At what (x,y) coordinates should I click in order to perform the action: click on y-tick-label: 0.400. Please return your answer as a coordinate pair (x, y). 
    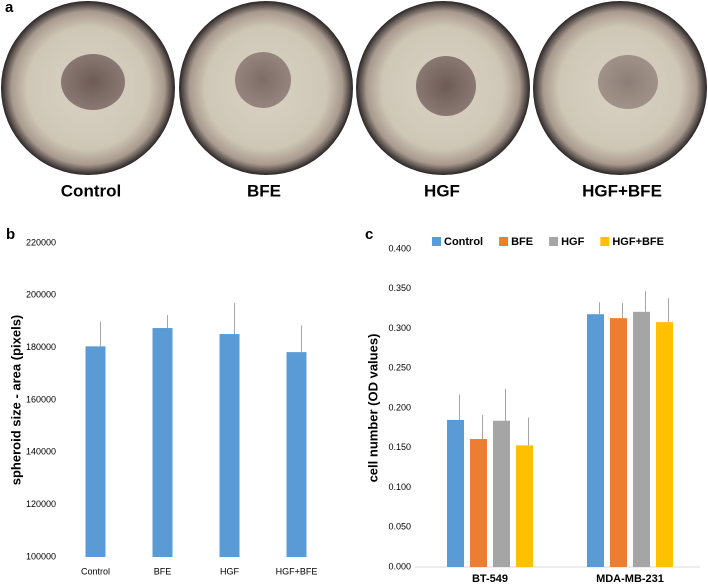
    Looking at the image, I should click on (399, 248).